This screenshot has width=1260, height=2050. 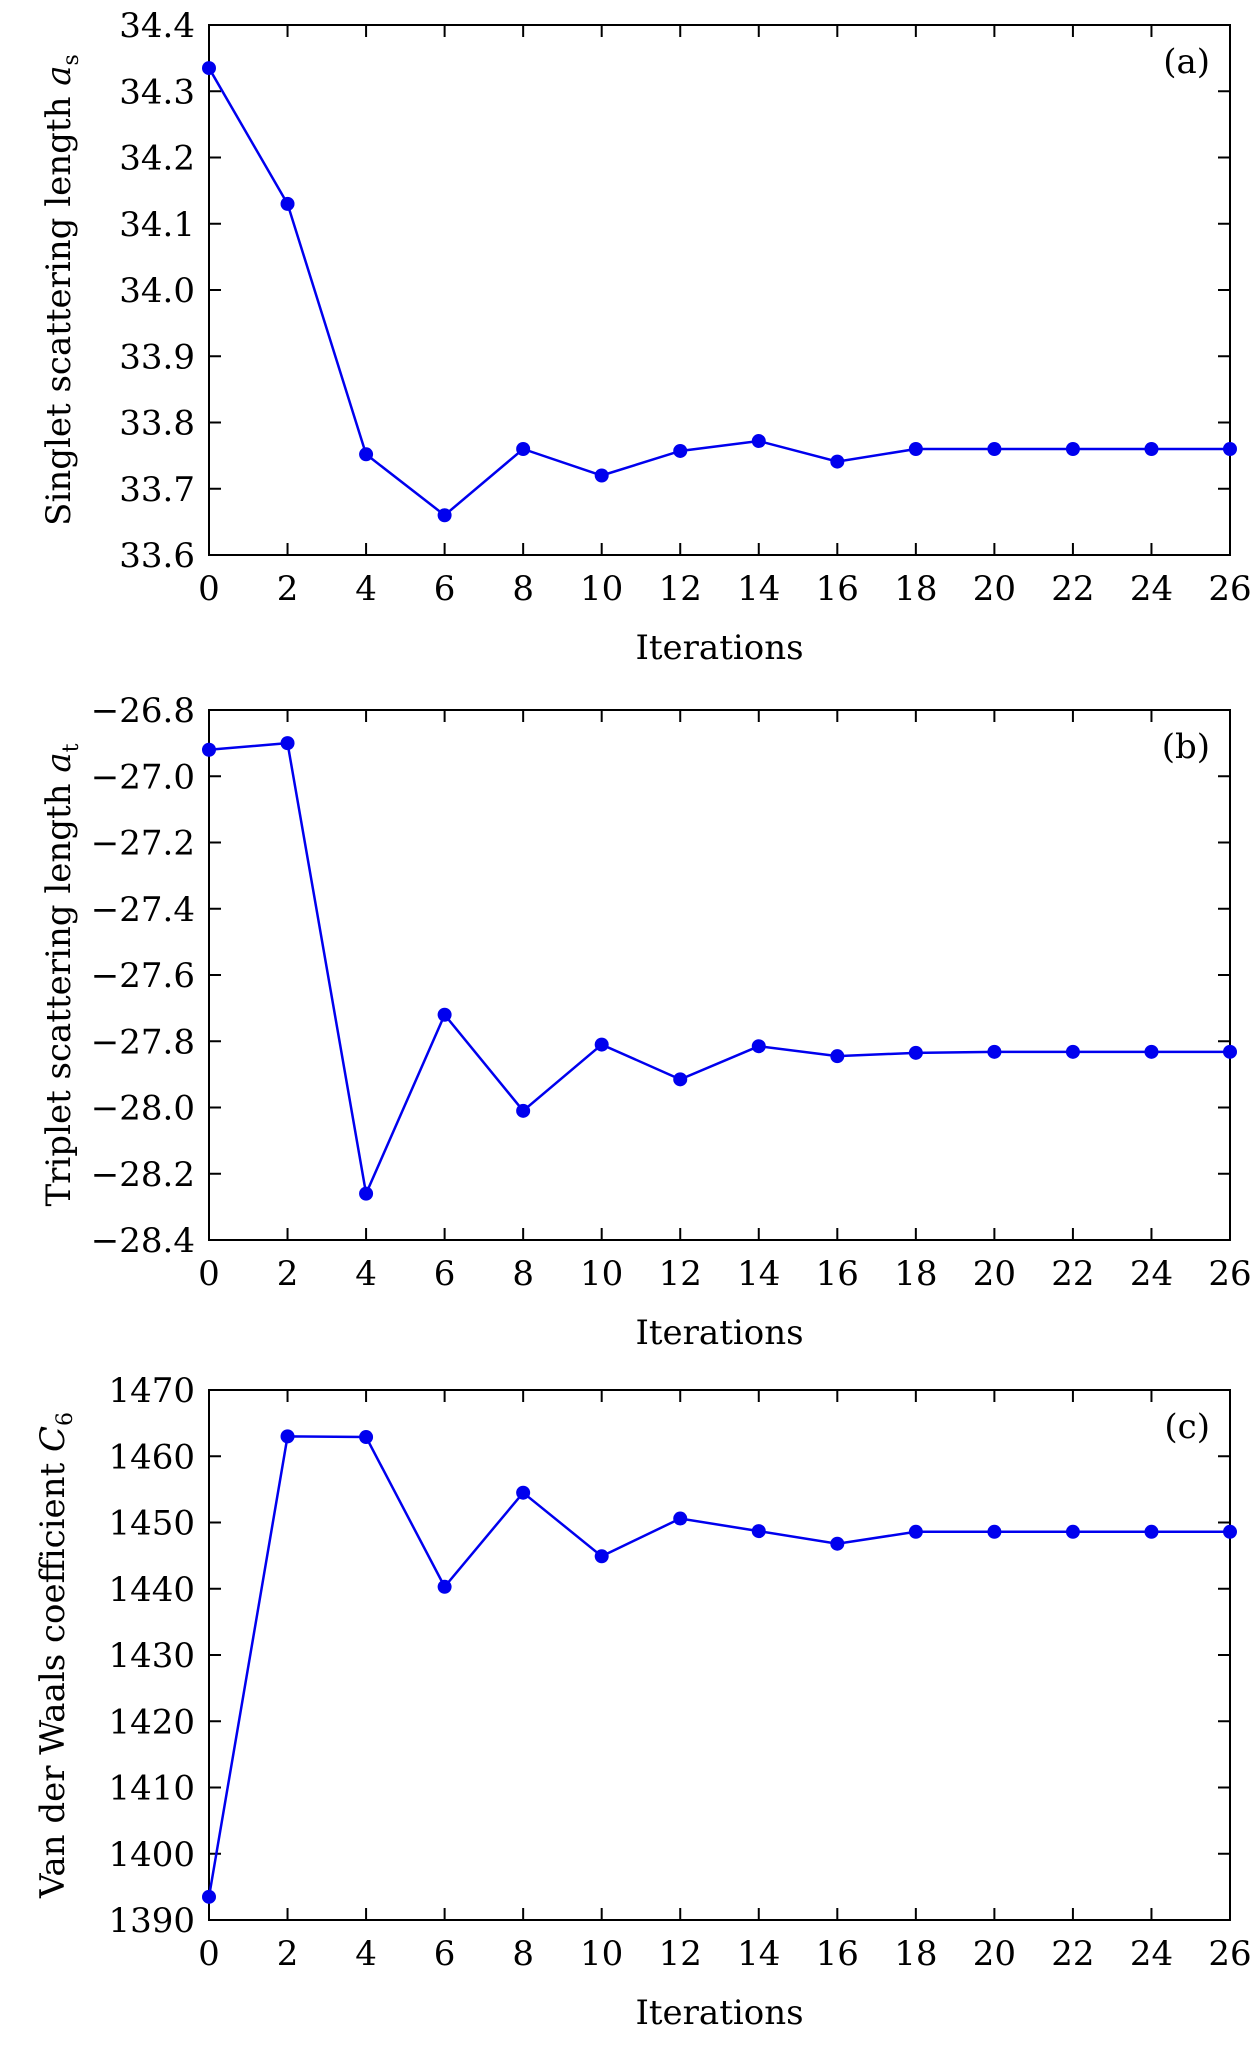 I want to click on y-tick-label: 1400, so click(x=151, y=1855).